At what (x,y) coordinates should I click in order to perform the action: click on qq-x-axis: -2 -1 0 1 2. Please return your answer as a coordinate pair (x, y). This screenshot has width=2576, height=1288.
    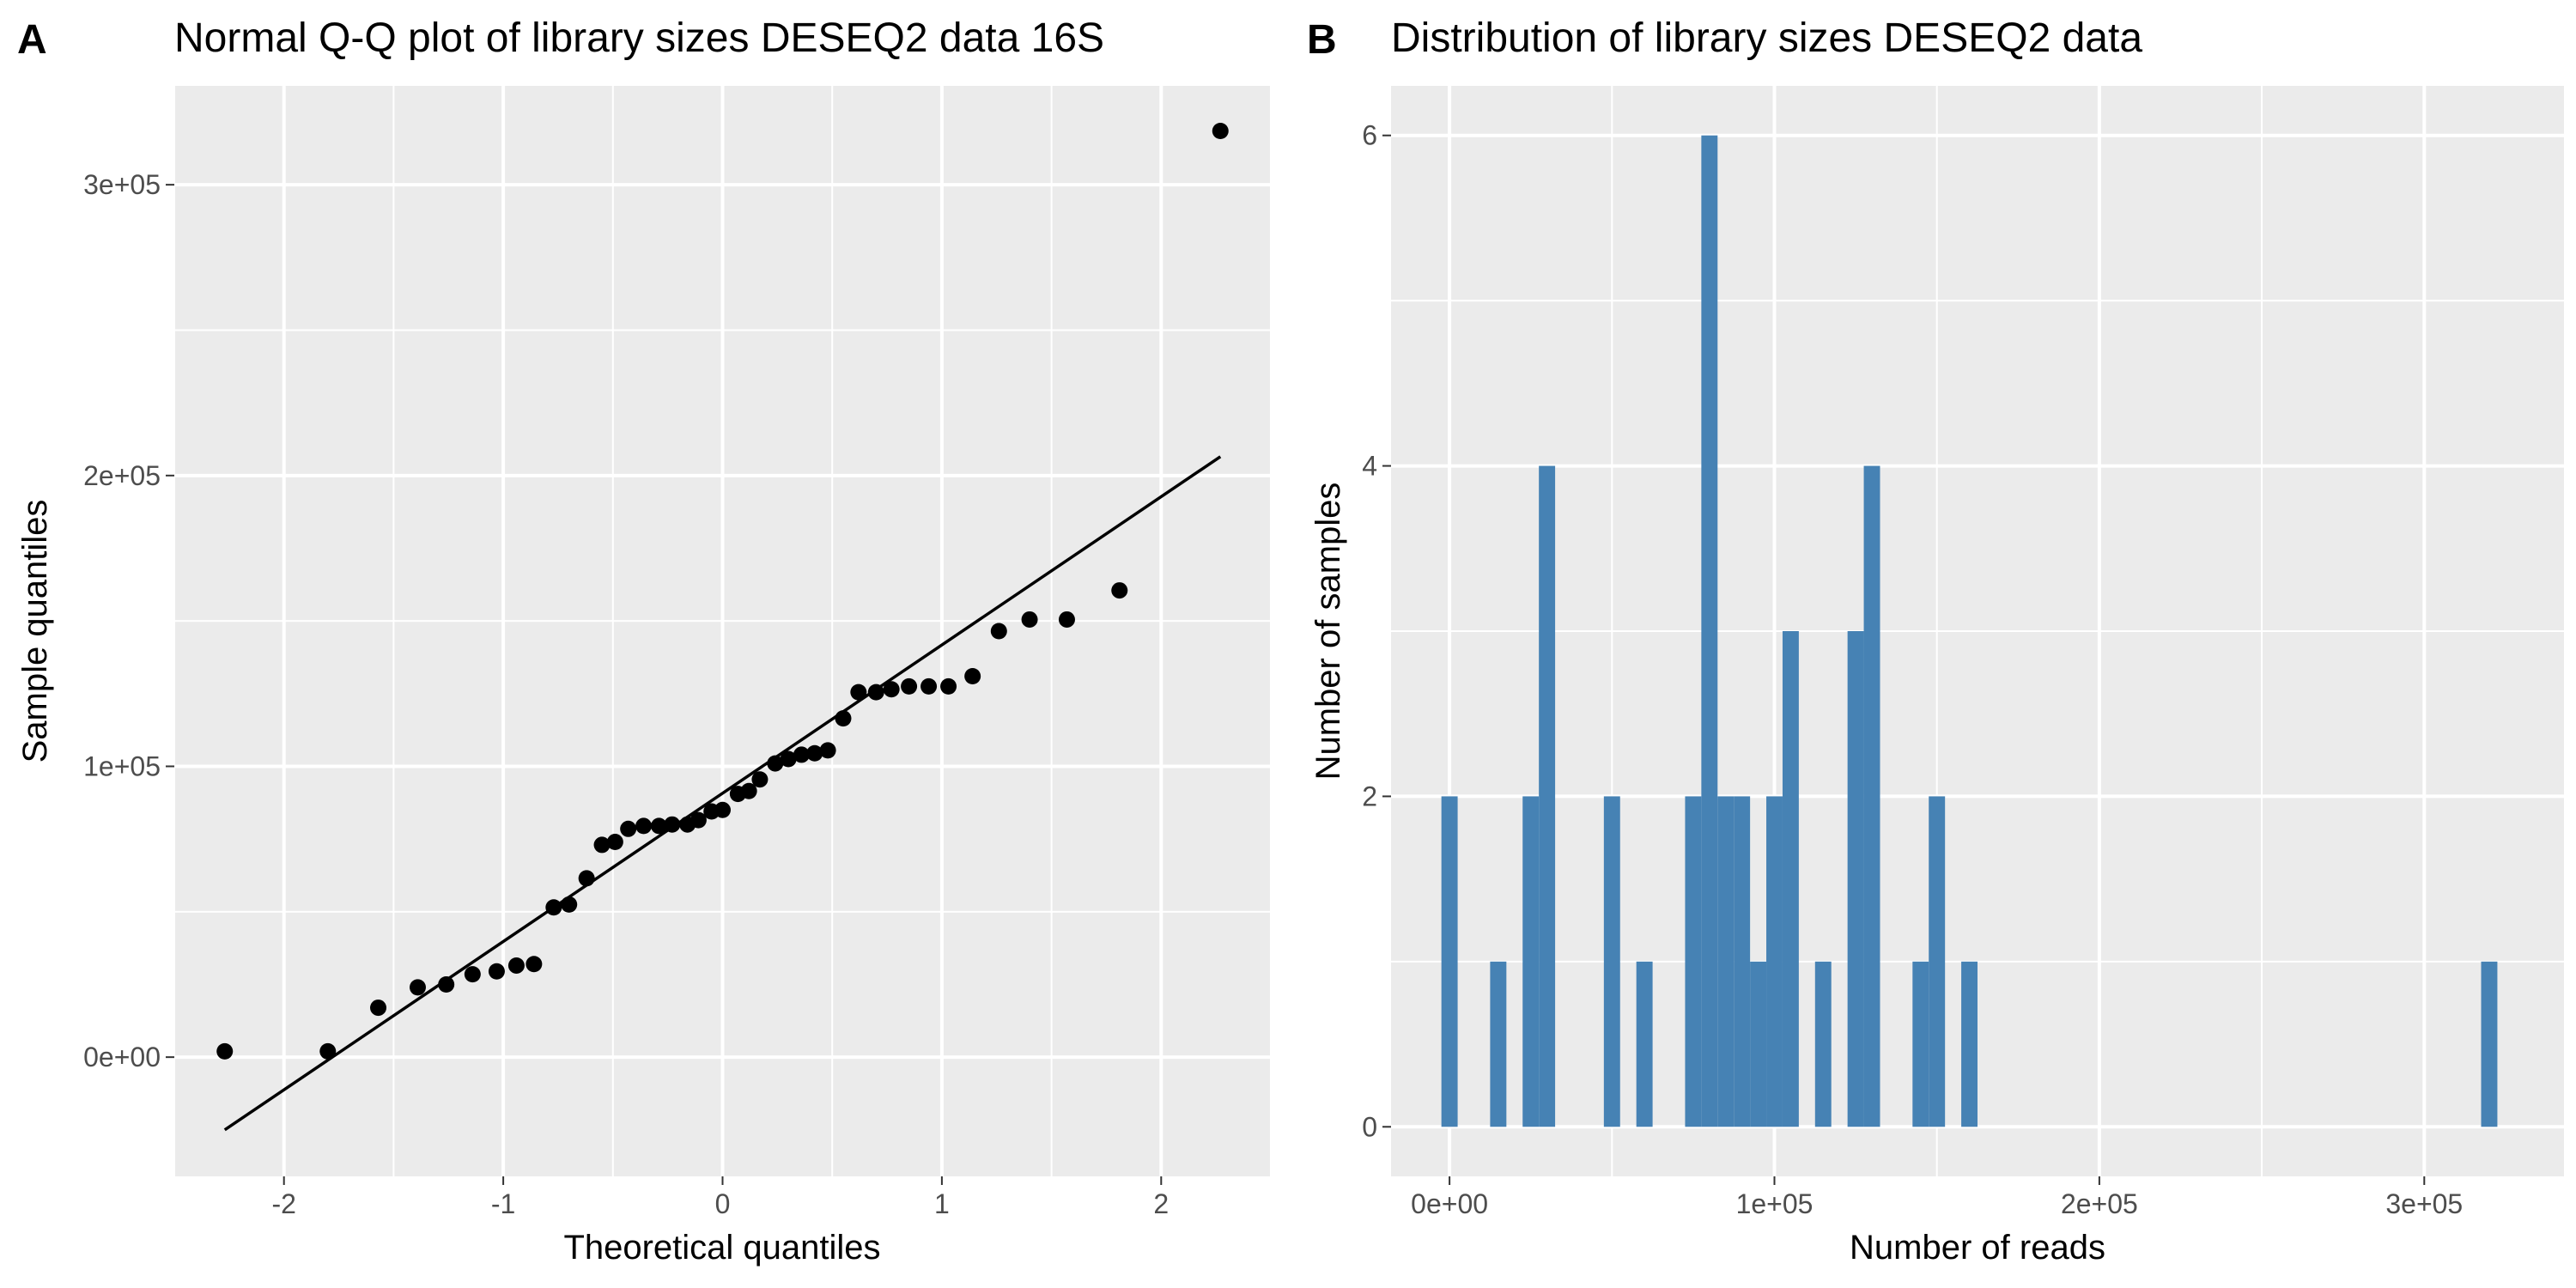
    Looking at the image, I should click on (720, 1197).